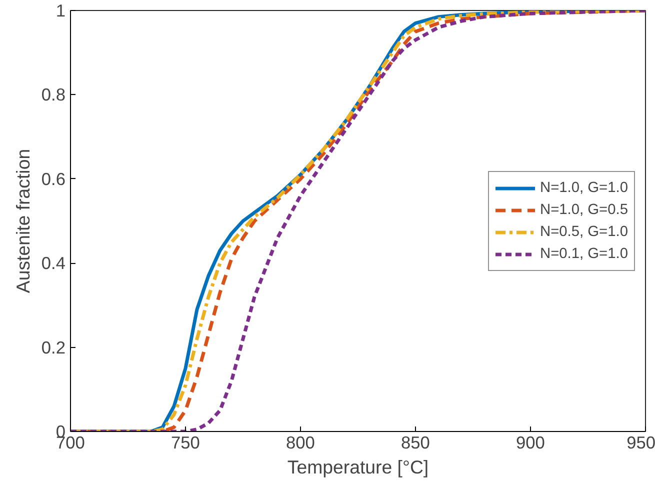 The height and width of the screenshot is (491, 655). What do you see at coordinates (53, 263) in the screenshot?
I see `y-tick-label: 0.4` at bounding box center [53, 263].